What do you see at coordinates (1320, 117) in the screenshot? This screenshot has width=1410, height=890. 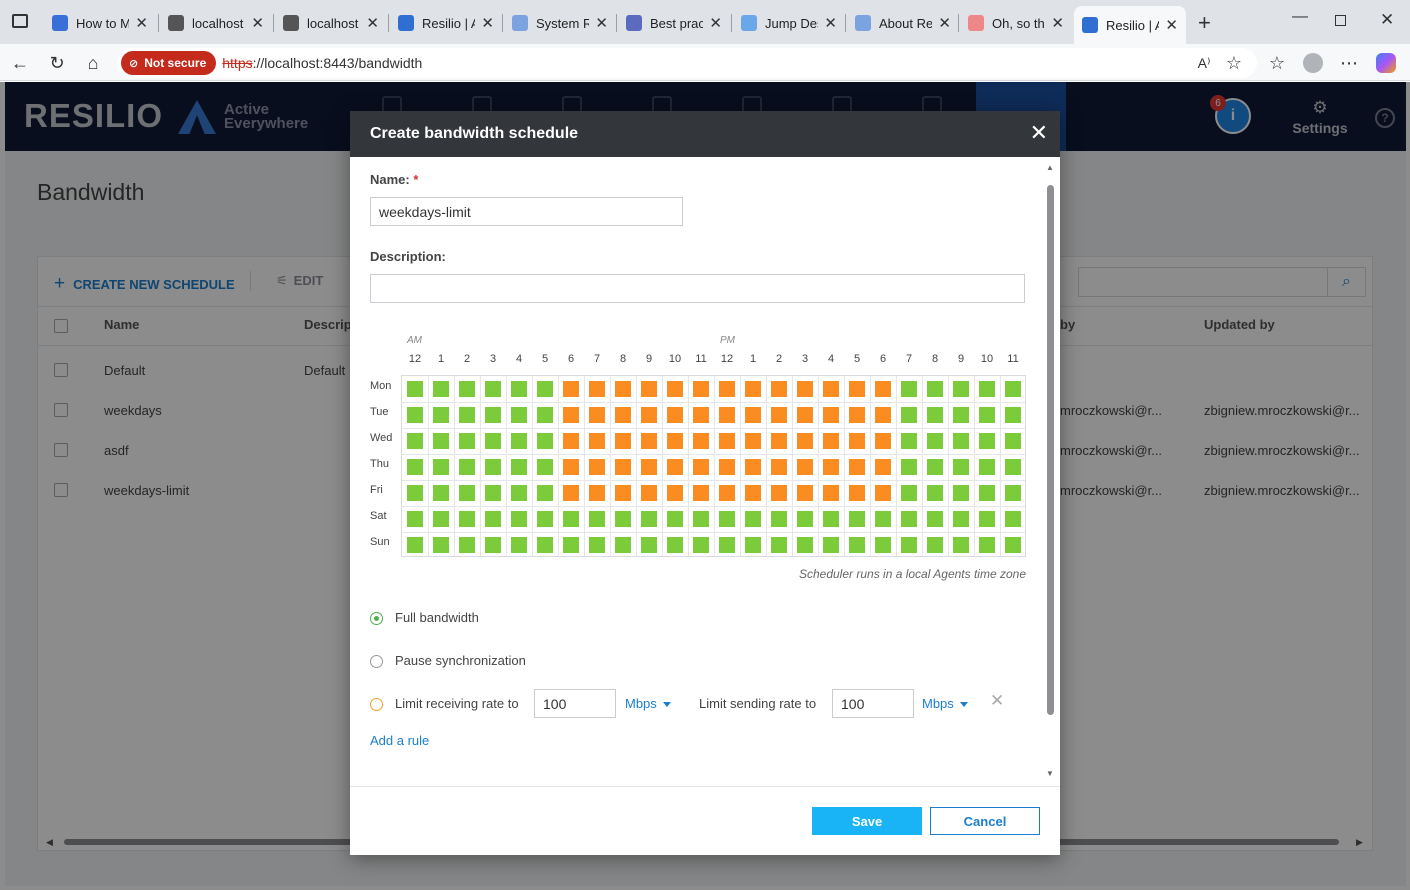 I see `nav-settings: ⚙ Settings` at bounding box center [1320, 117].